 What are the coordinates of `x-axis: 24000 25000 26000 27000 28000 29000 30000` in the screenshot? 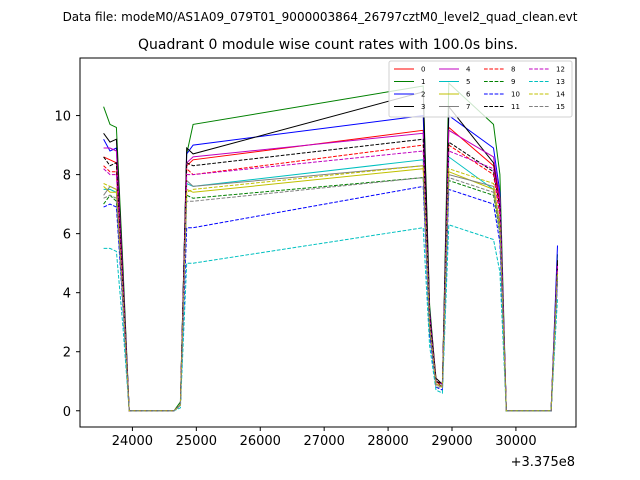 It's located at (324, 438).